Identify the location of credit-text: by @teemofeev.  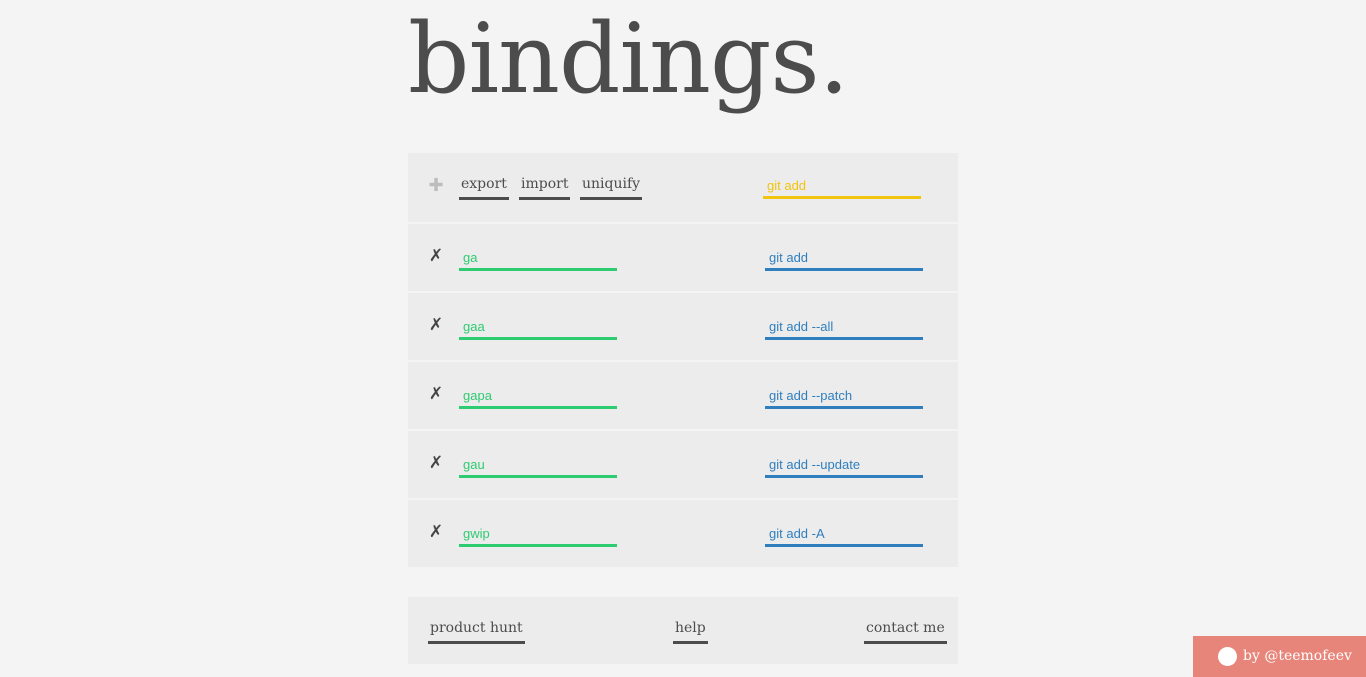
(1297, 656).